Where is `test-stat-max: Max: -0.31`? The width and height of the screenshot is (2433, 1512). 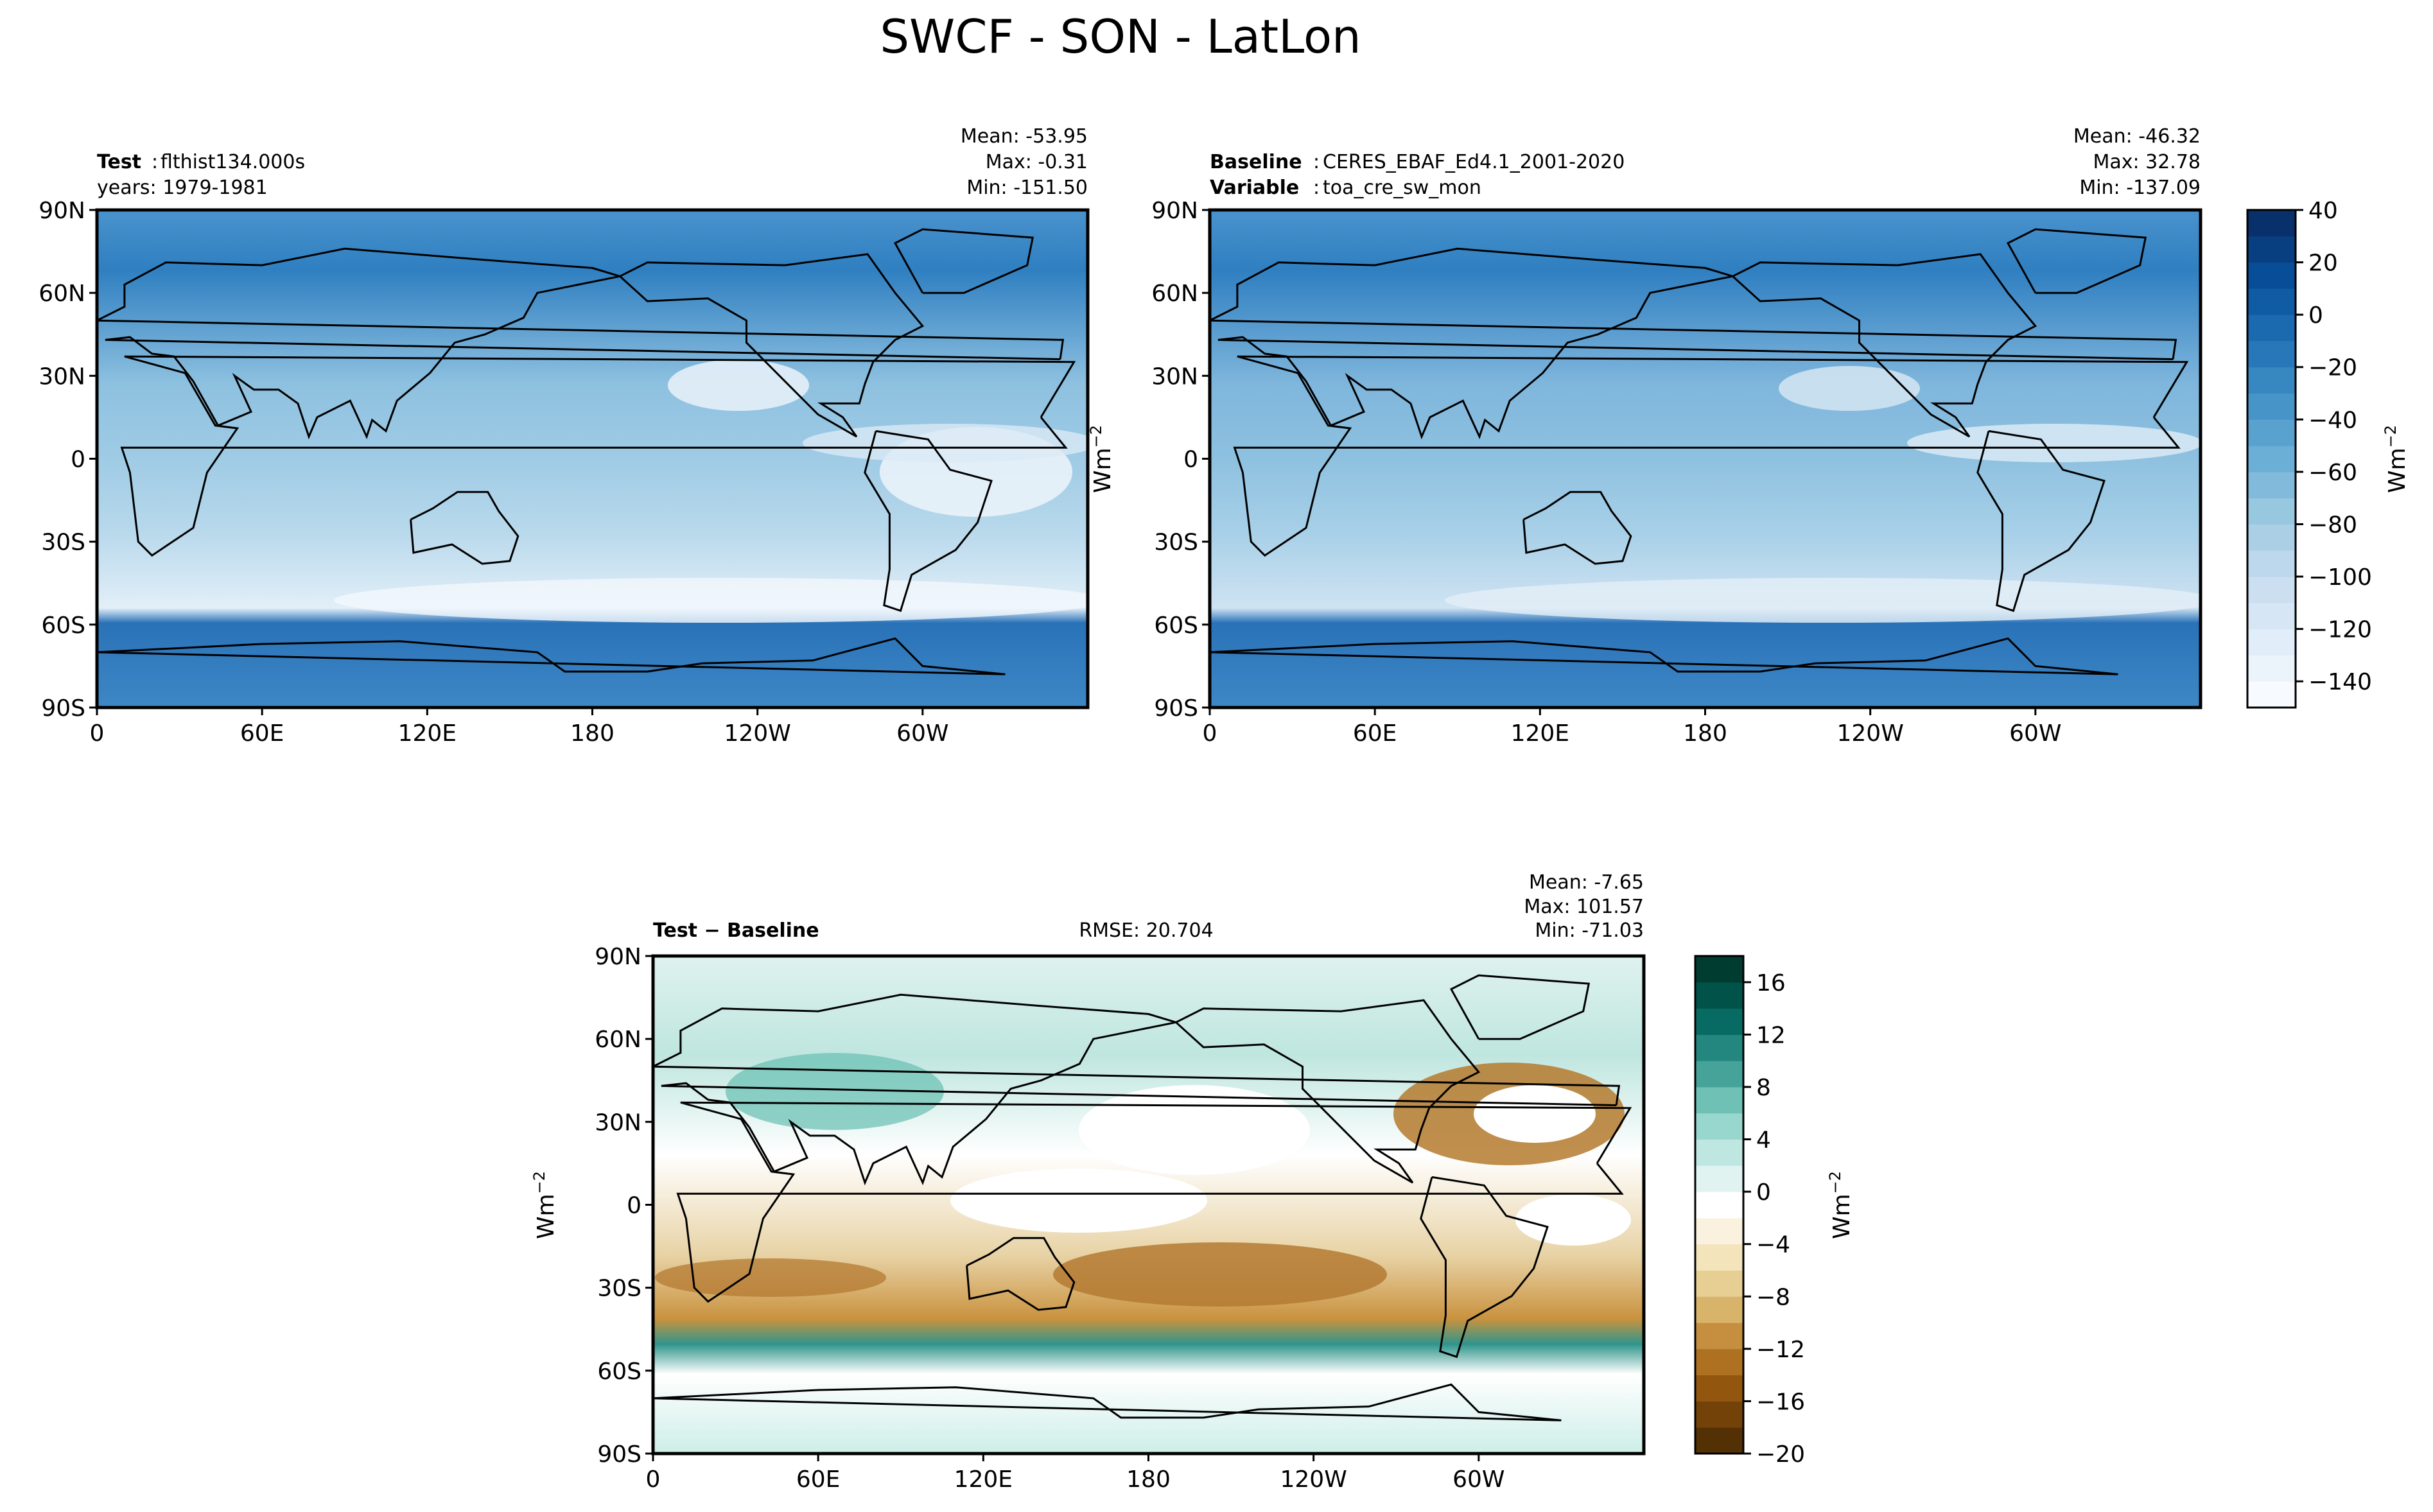
test-stat-max: Max: -0.31 is located at coordinates (1037, 162).